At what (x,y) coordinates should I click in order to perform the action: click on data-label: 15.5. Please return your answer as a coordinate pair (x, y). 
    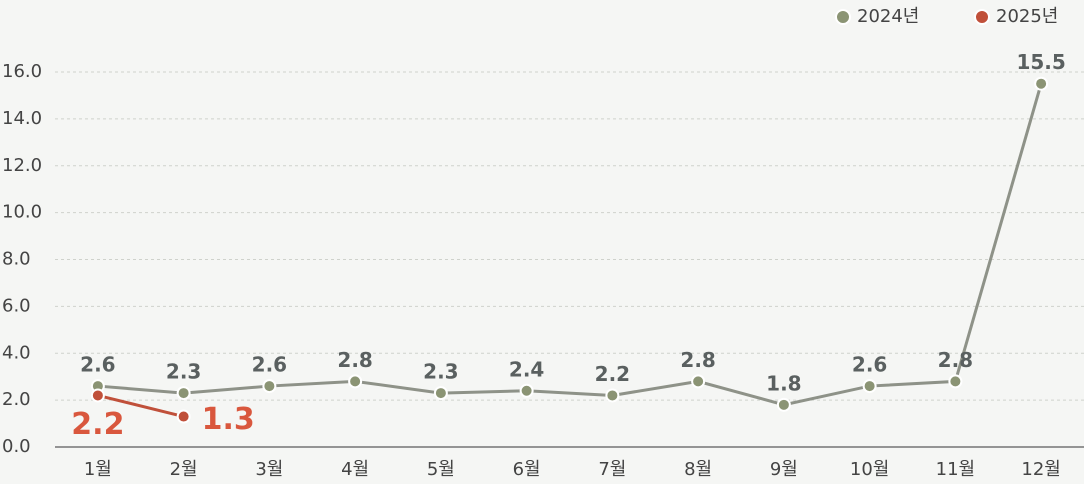
    Looking at the image, I should click on (1040, 62).